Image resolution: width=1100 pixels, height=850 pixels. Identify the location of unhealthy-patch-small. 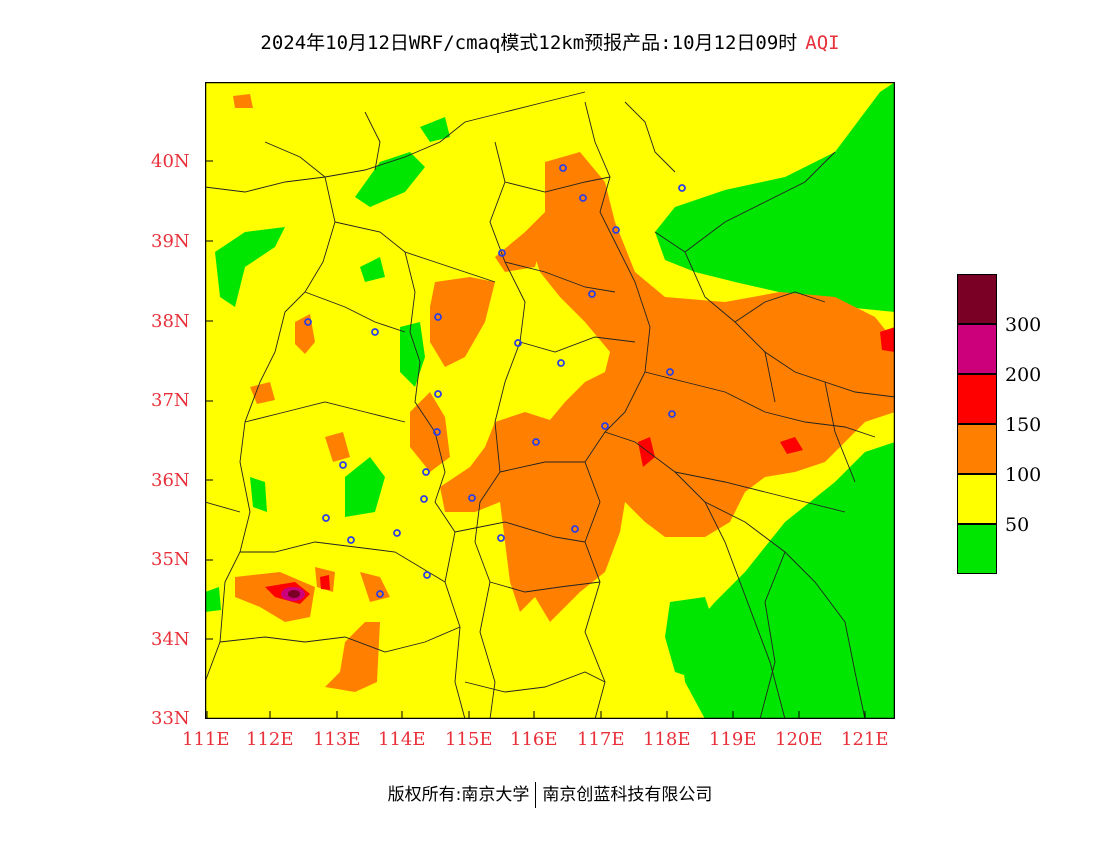
(325, 582).